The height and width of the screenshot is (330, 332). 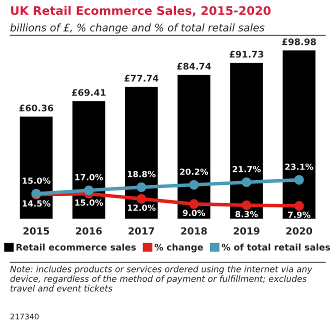 What do you see at coordinates (36, 231) in the screenshot?
I see `x-tick-label: 2015` at bounding box center [36, 231].